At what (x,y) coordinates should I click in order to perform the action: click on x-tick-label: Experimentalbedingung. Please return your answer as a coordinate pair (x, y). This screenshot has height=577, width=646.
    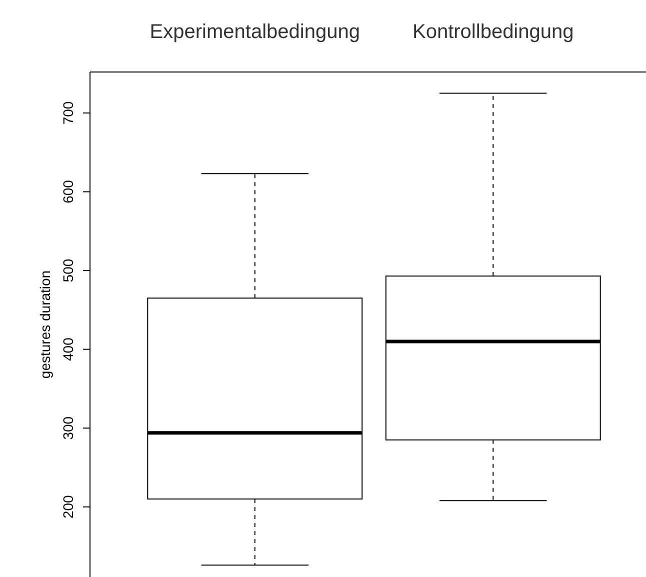
    Looking at the image, I should click on (255, 32).